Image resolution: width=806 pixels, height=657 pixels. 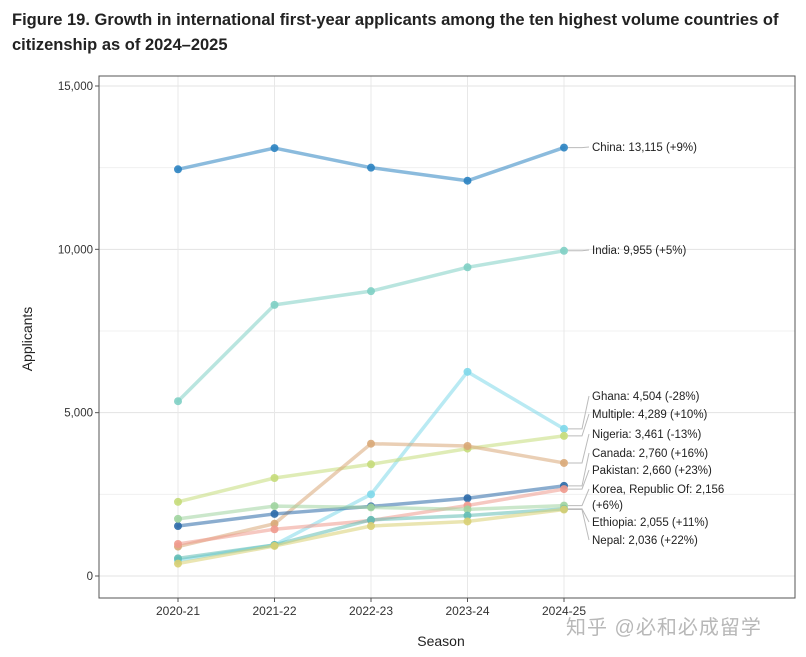 I want to click on leader-line-canada, so click(x=579, y=469).